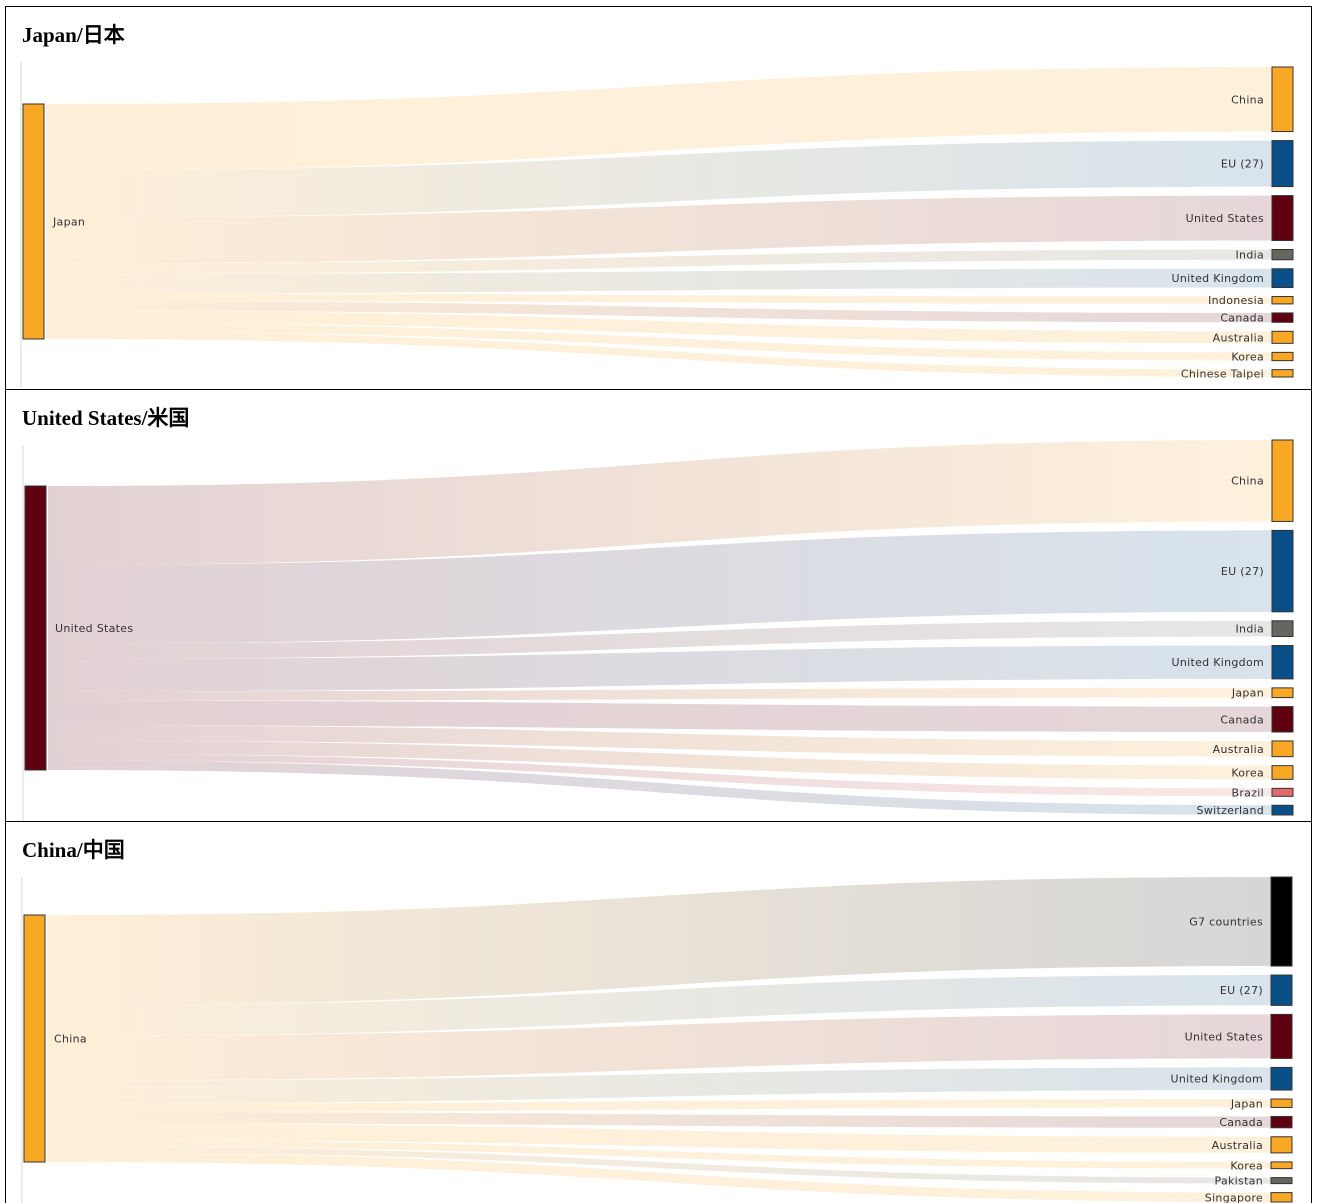 The height and width of the screenshot is (1203, 1317). What do you see at coordinates (659, 941) in the screenshot?
I see `link-g7-countries` at bounding box center [659, 941].